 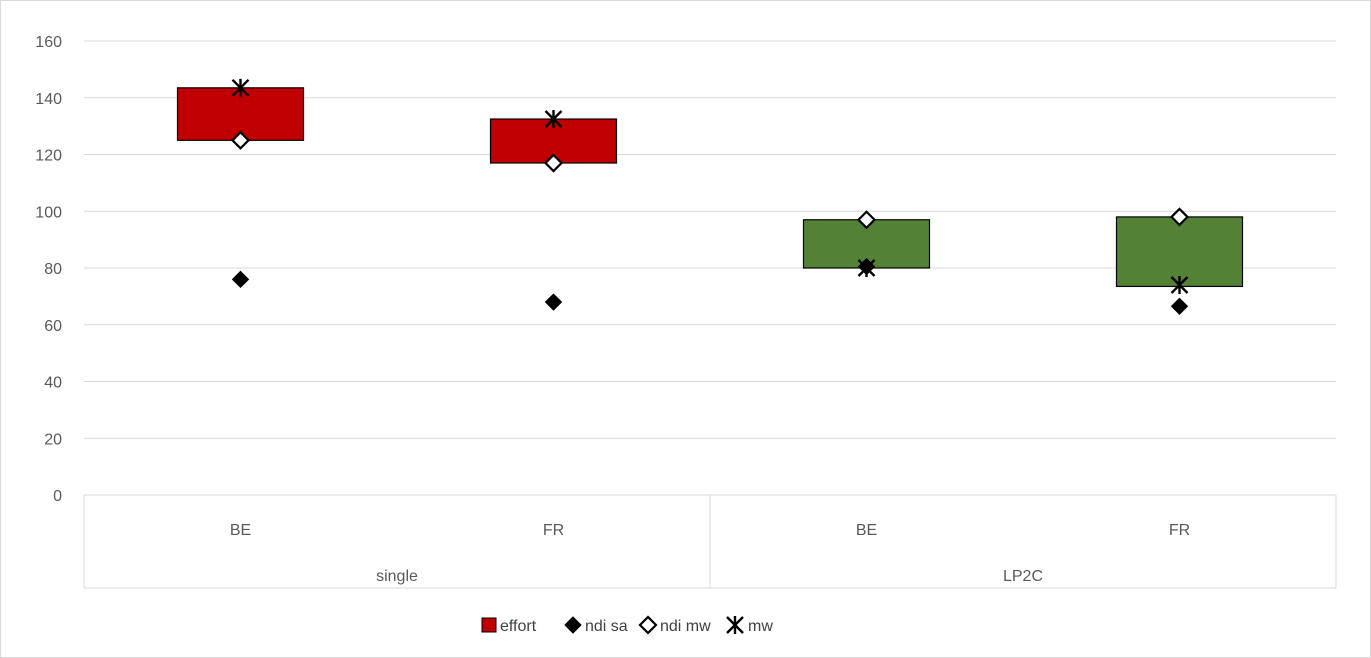 What do you see at coordinates (1179, 252) in the screenshot?
I see `effort-box` at bounding box center [1179, 252].